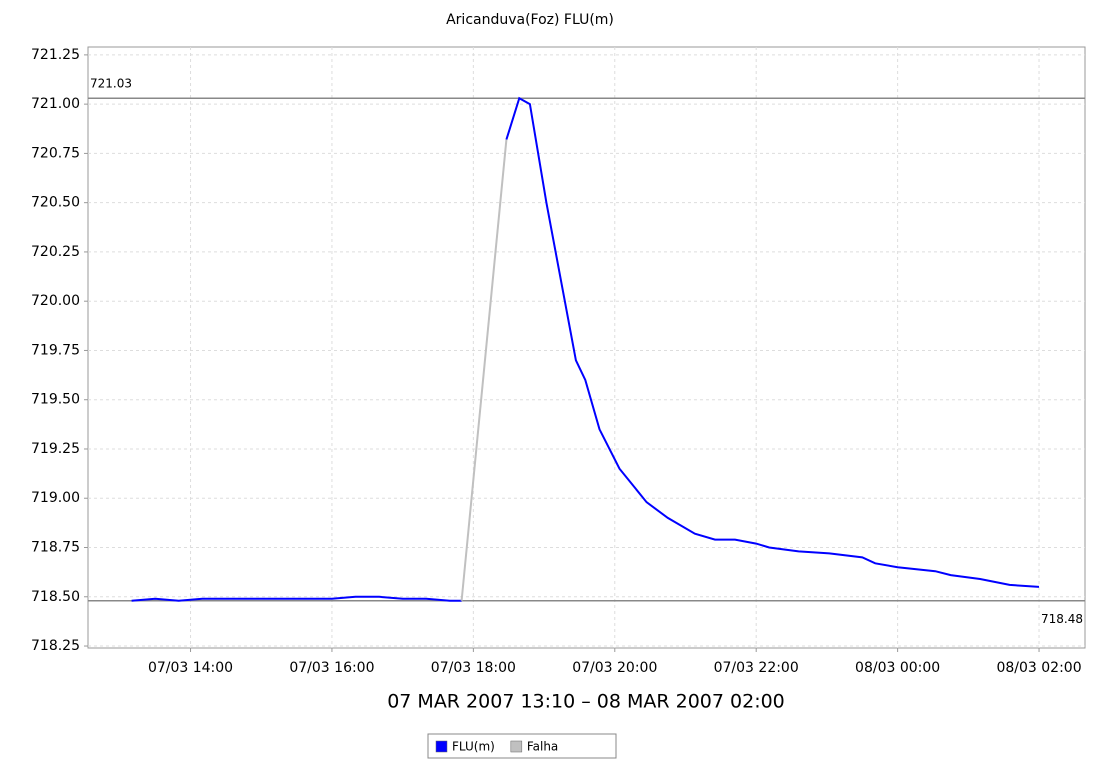  I want to click on x-tick-label: 07/03 22:00, so click(756, 668).